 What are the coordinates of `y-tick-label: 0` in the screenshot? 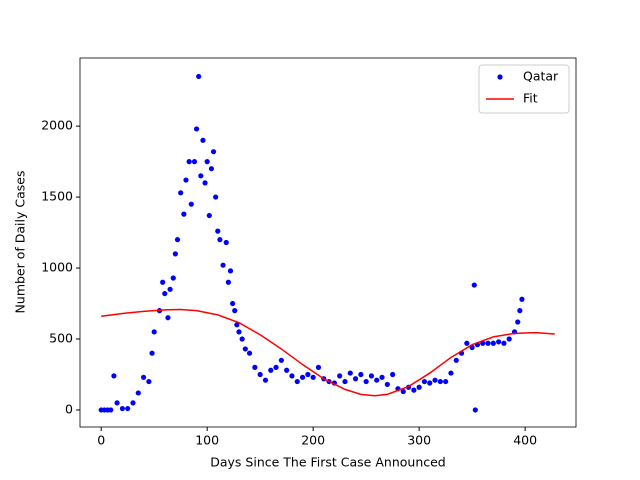 It's located at (69, 408).